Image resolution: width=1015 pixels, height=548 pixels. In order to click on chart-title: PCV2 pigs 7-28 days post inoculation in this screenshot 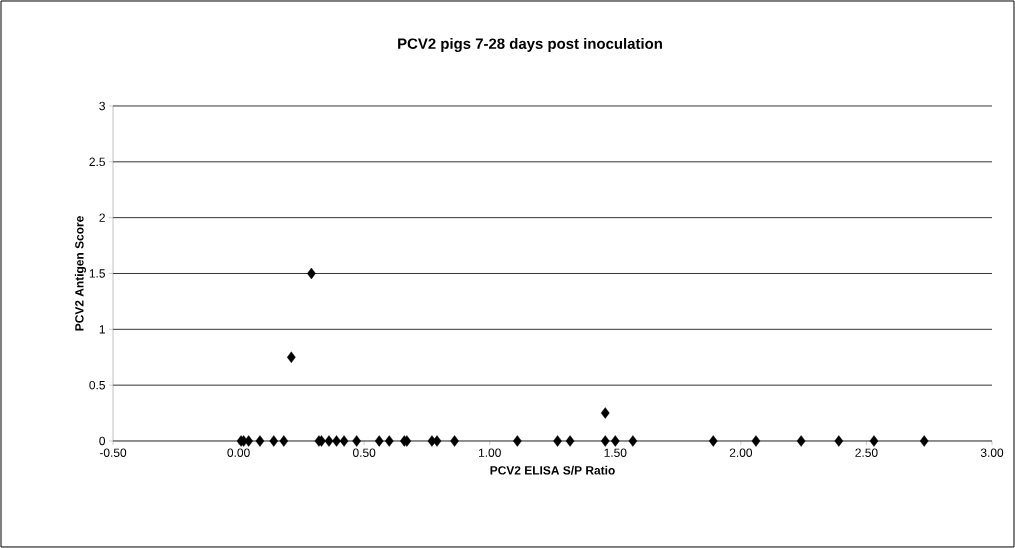, I will do `click(530, 44)`.